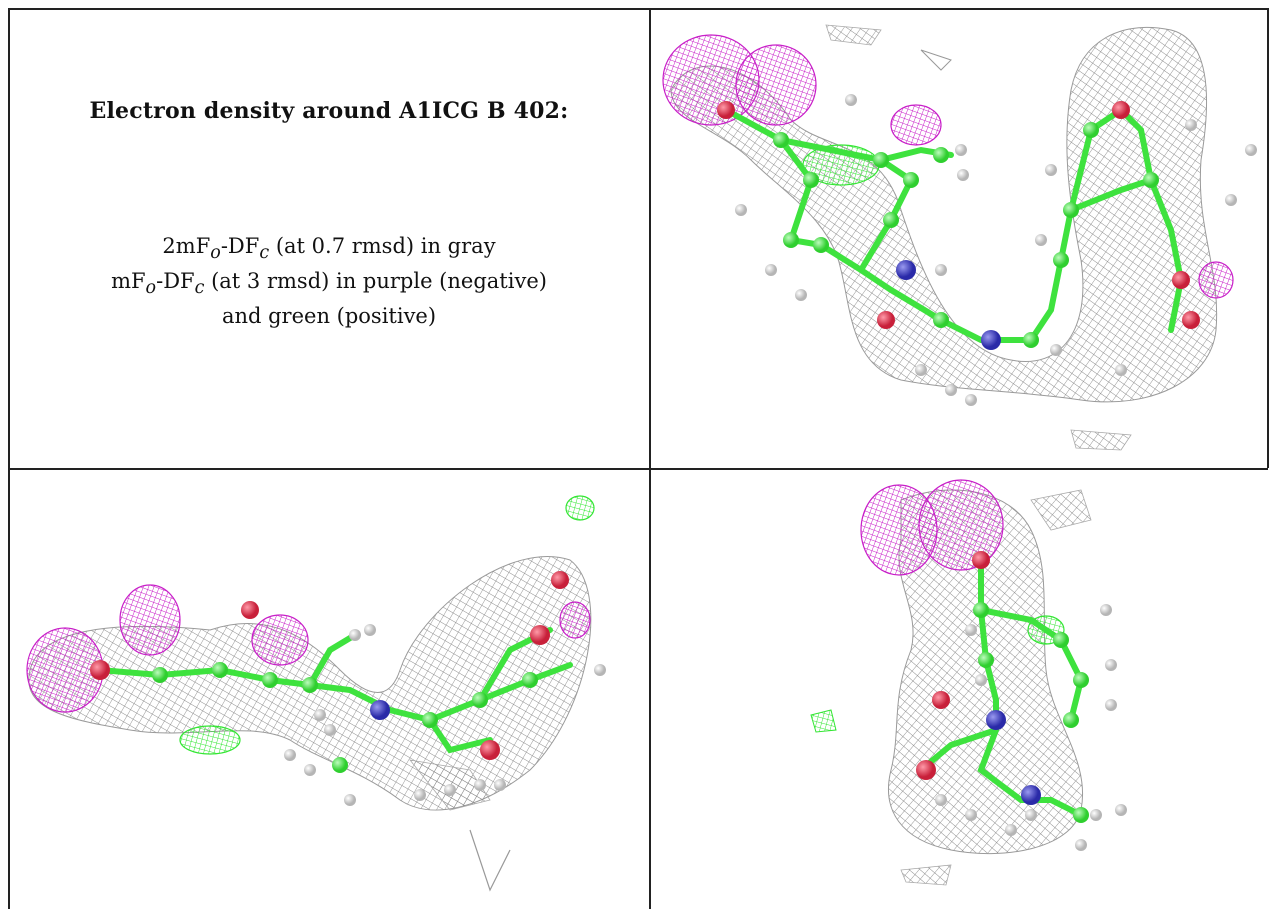 The width and height of the screenshot is (1275, 909). I want to click on caption-title: Electron density around A1ICG B 402:, so click(329, 111).